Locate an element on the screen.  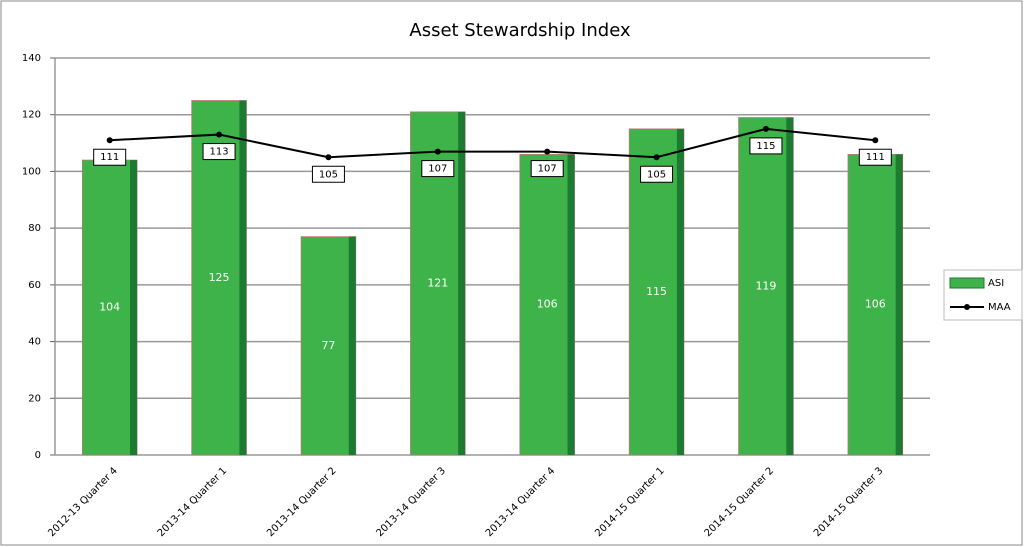
legend-swatch is located at coordinates (967, 283).